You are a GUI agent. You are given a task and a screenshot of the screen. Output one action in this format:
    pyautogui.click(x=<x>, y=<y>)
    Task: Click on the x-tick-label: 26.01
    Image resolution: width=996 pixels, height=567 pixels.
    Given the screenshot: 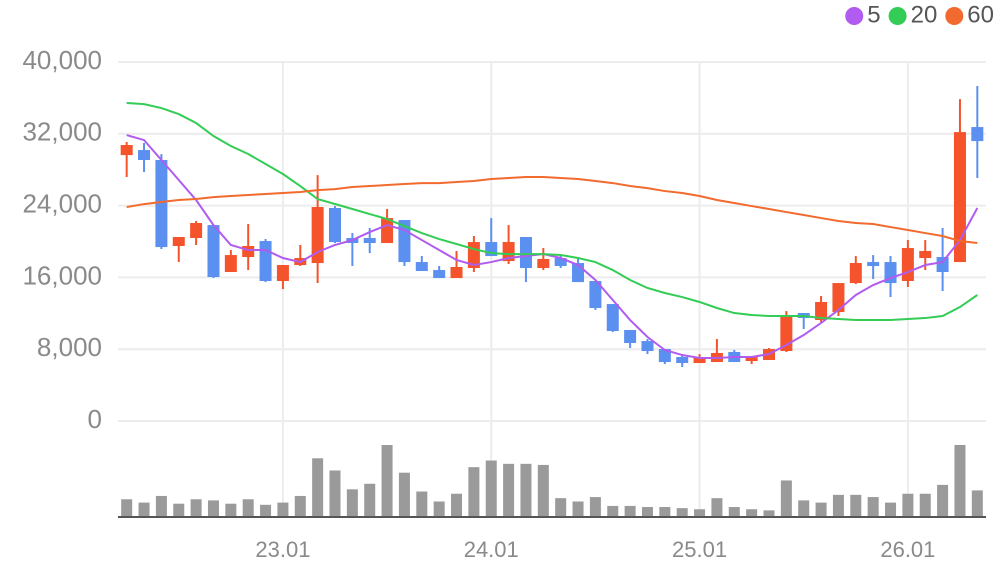 What is the action you would take?
    pyautogui.click(x=907, y=549)
    